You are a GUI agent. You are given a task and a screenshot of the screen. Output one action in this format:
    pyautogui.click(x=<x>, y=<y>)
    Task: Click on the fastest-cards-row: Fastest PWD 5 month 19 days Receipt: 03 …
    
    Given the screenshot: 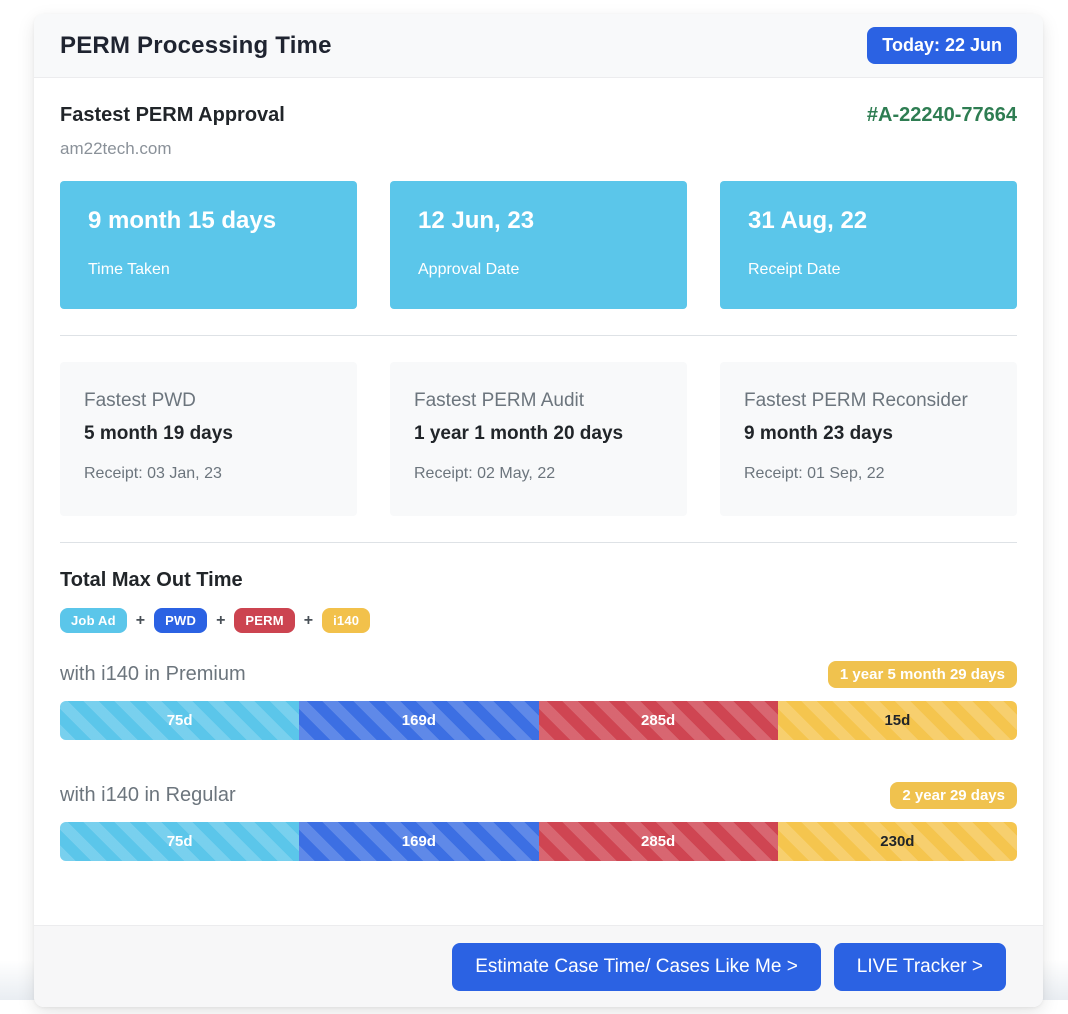 What is the action you would take?
    pyautogui.click(x=538, y=439)
    